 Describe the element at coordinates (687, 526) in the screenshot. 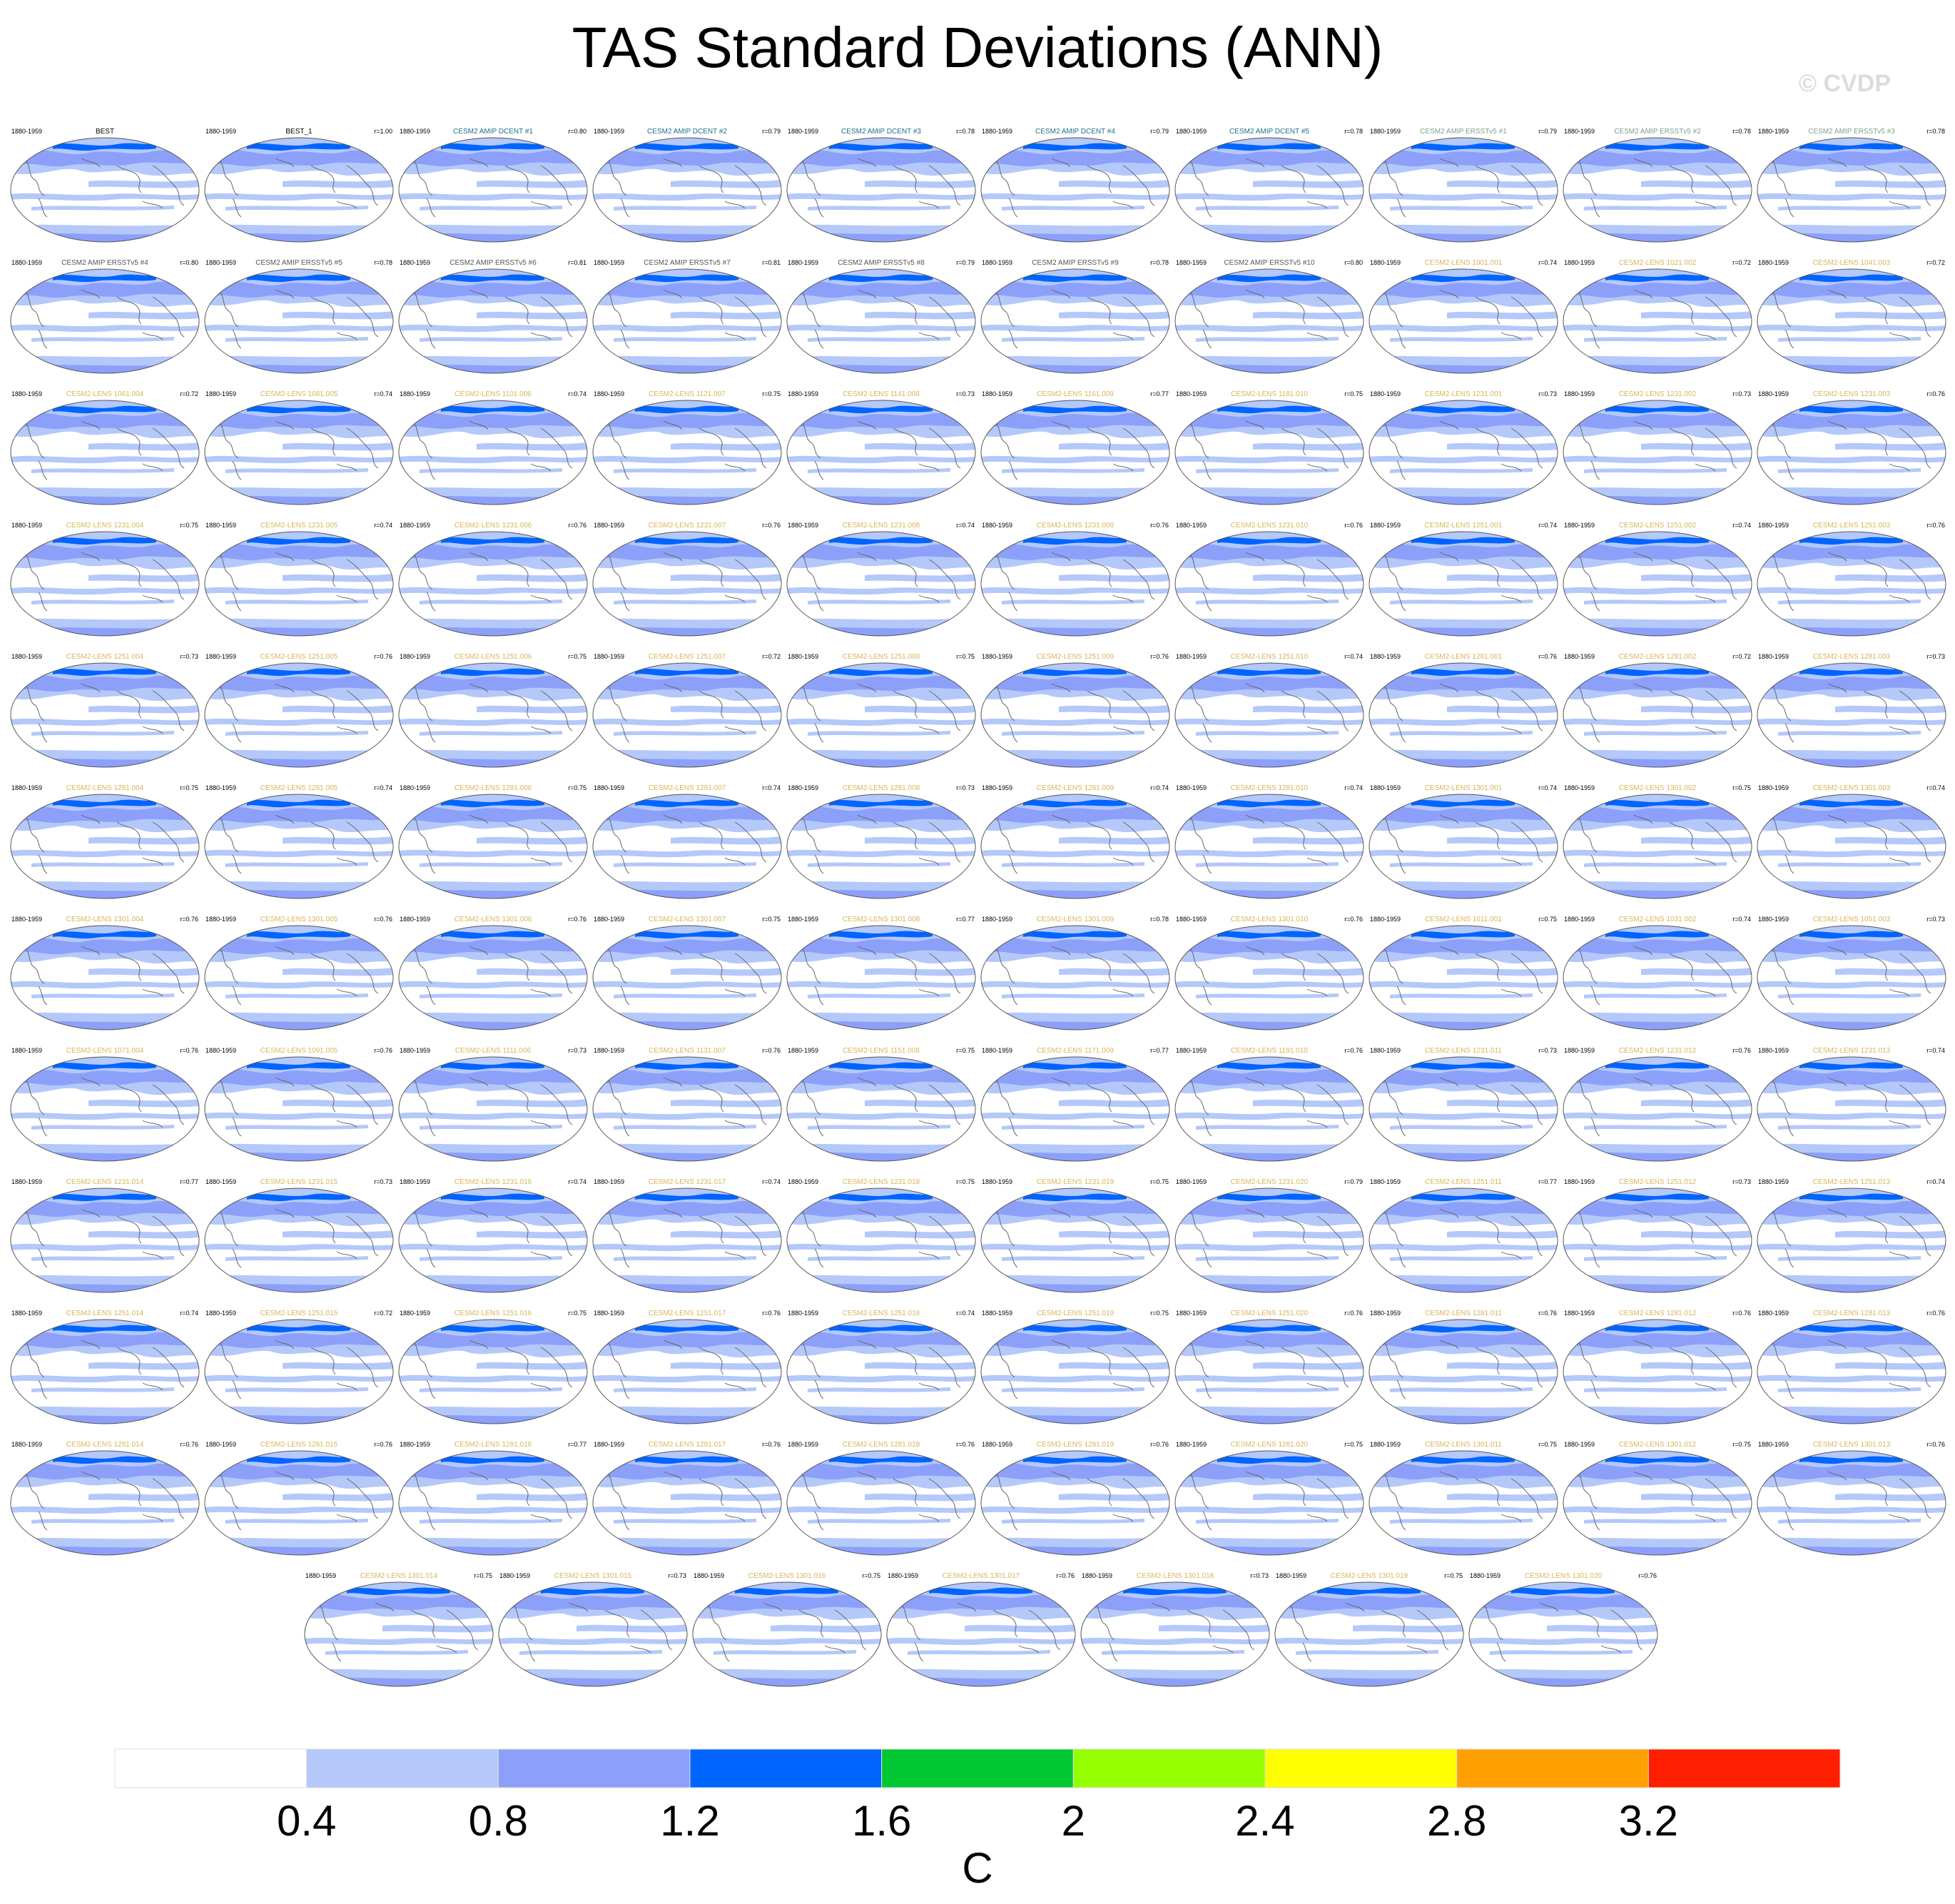

I see `panel-title: CESM2-LENS 1231.007` at that location.